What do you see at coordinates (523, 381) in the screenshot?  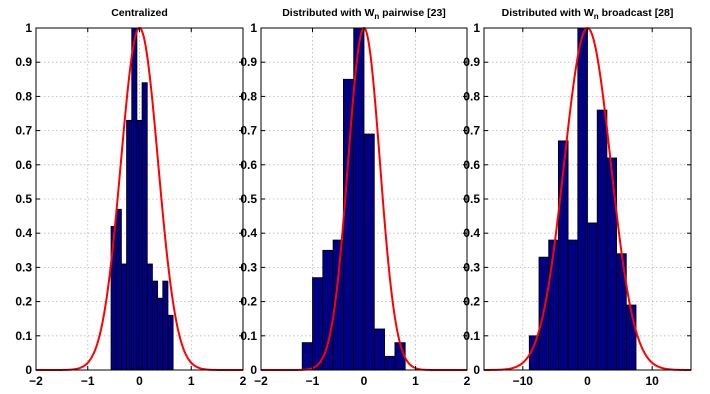 I see `x-tick-label: −10` at bounding box center [523, 381].